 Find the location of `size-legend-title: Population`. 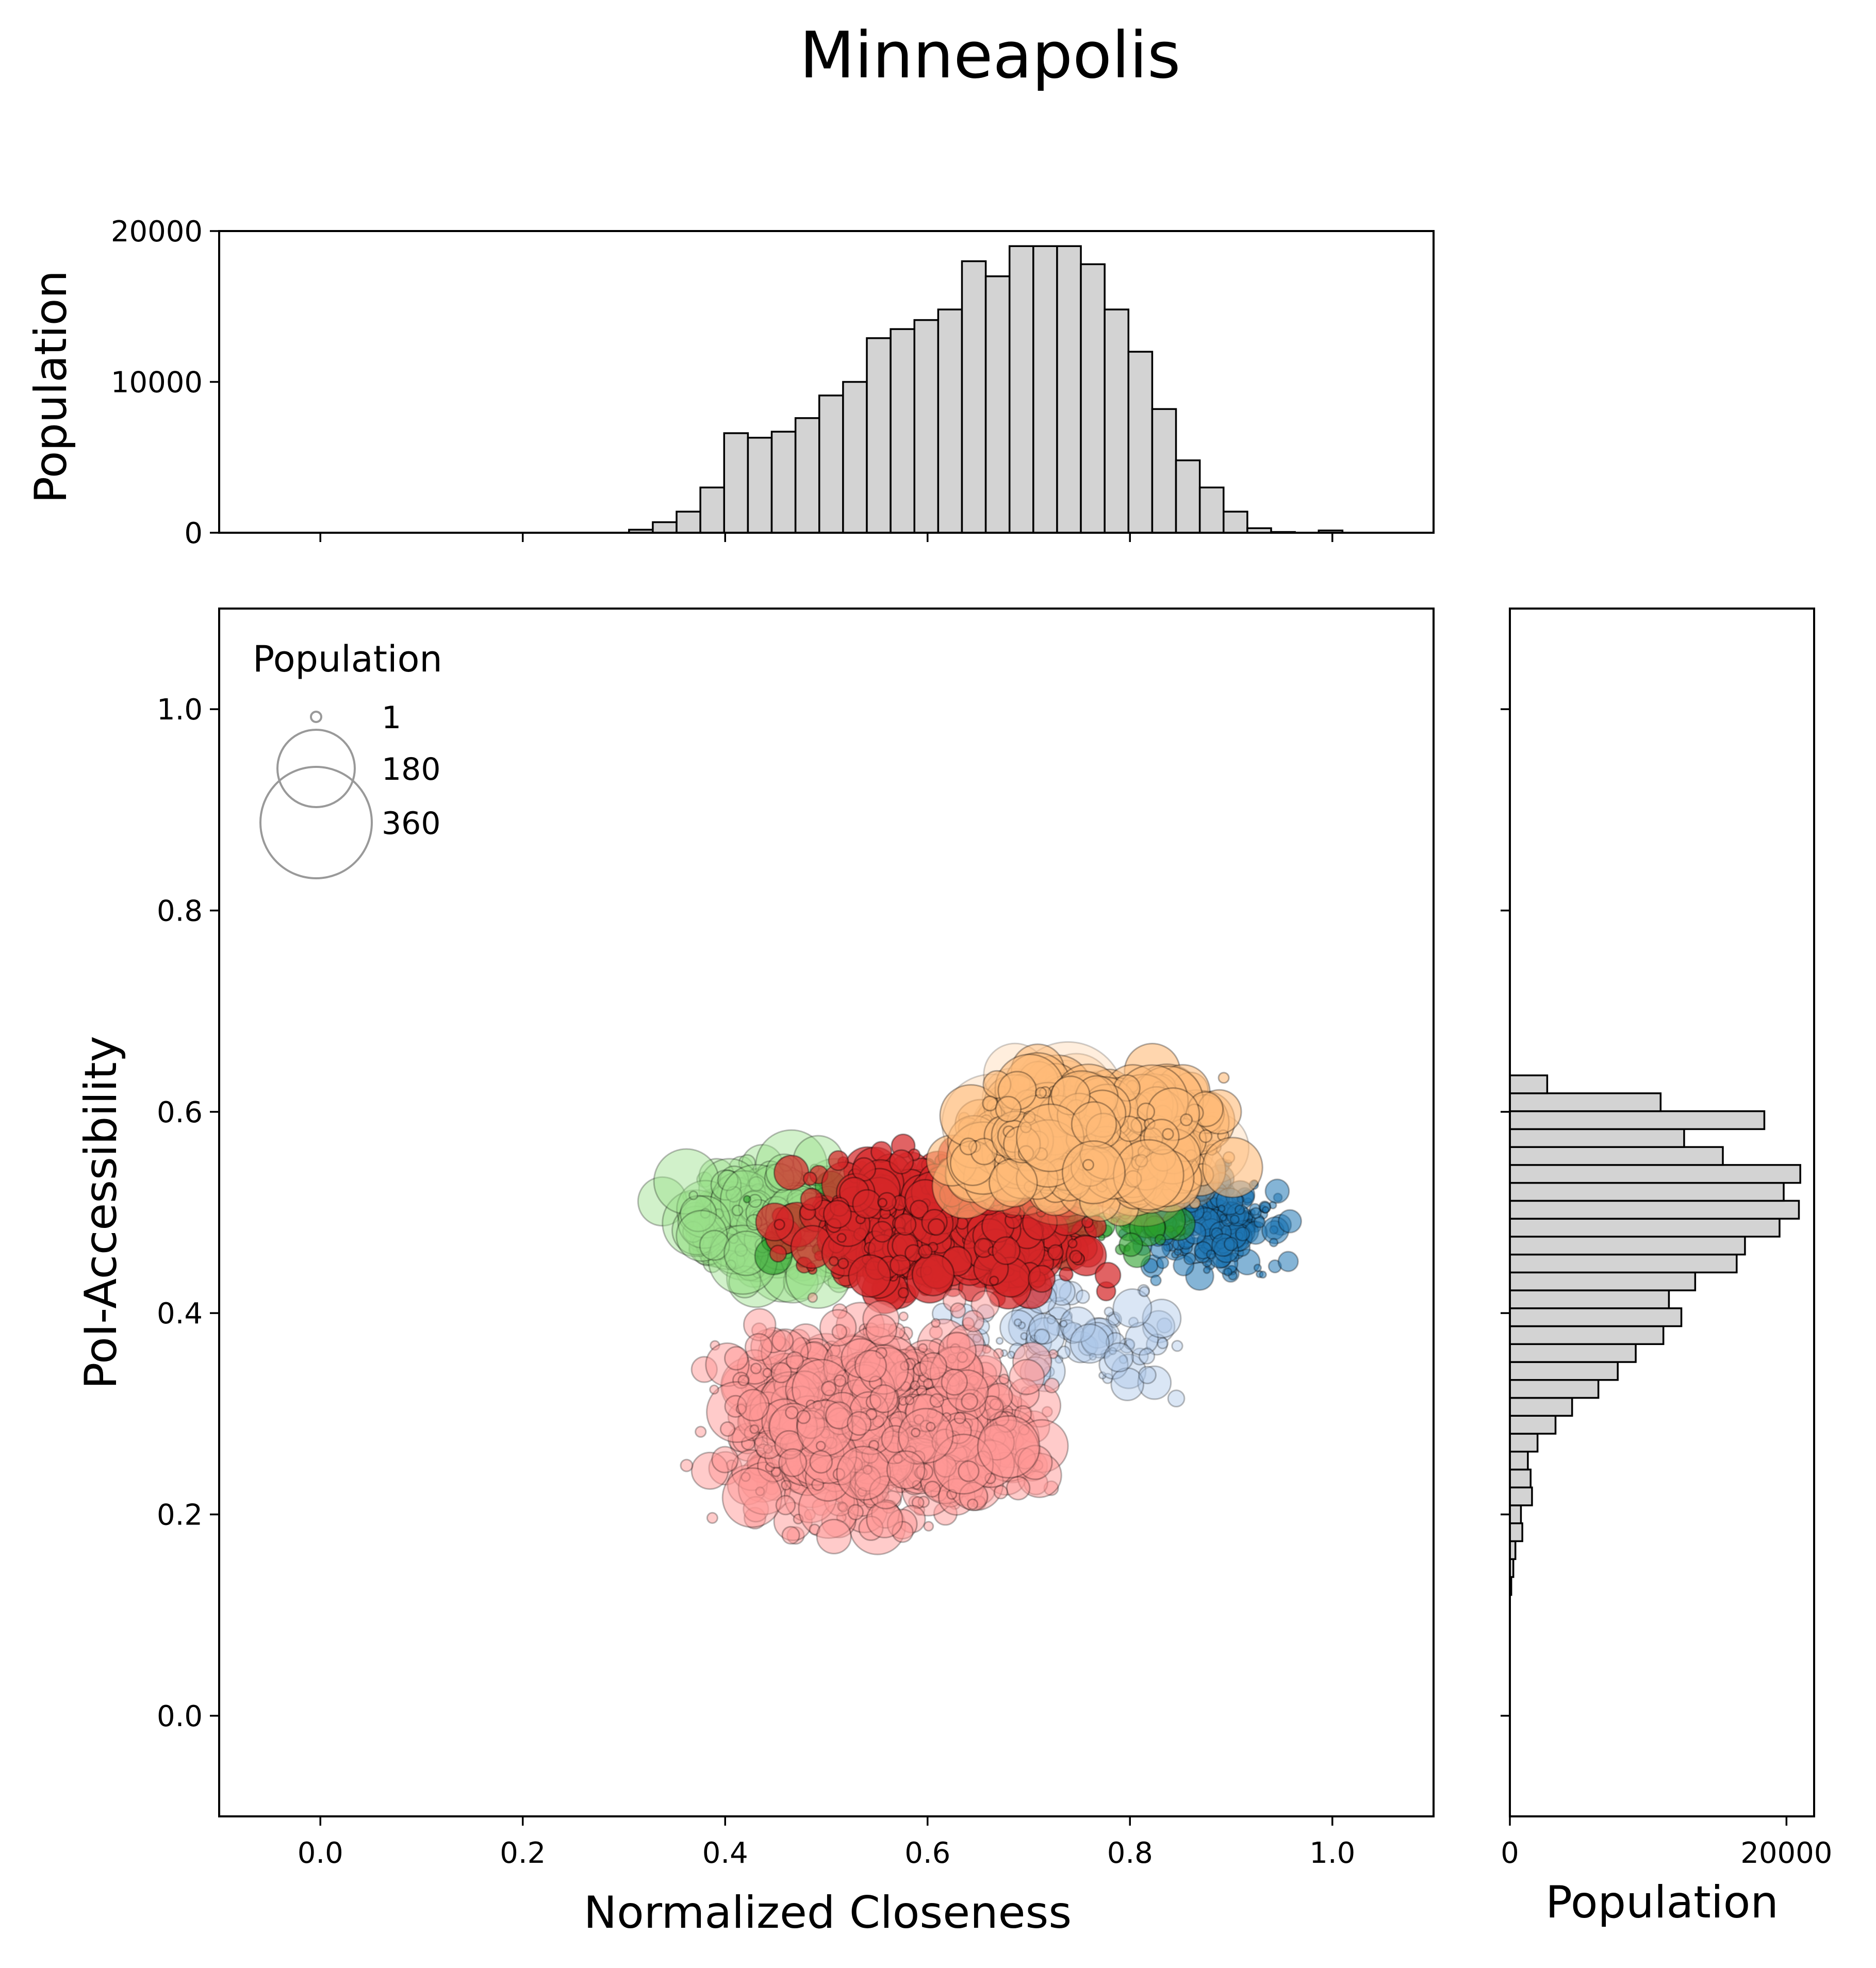

size-legend-title: Population is located at coordinates (347, 659).